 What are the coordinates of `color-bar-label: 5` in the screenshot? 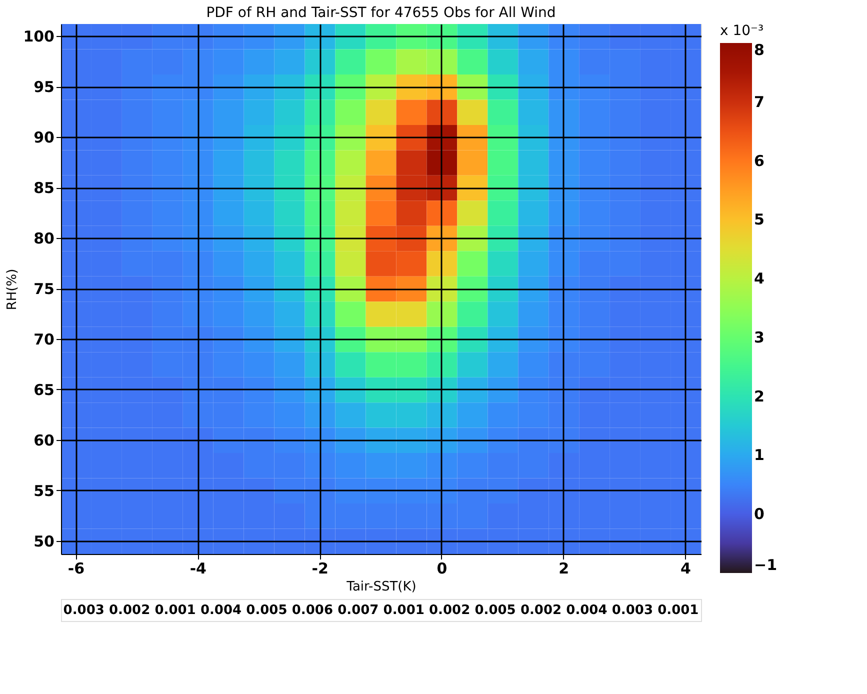 It's located at (759, 219).